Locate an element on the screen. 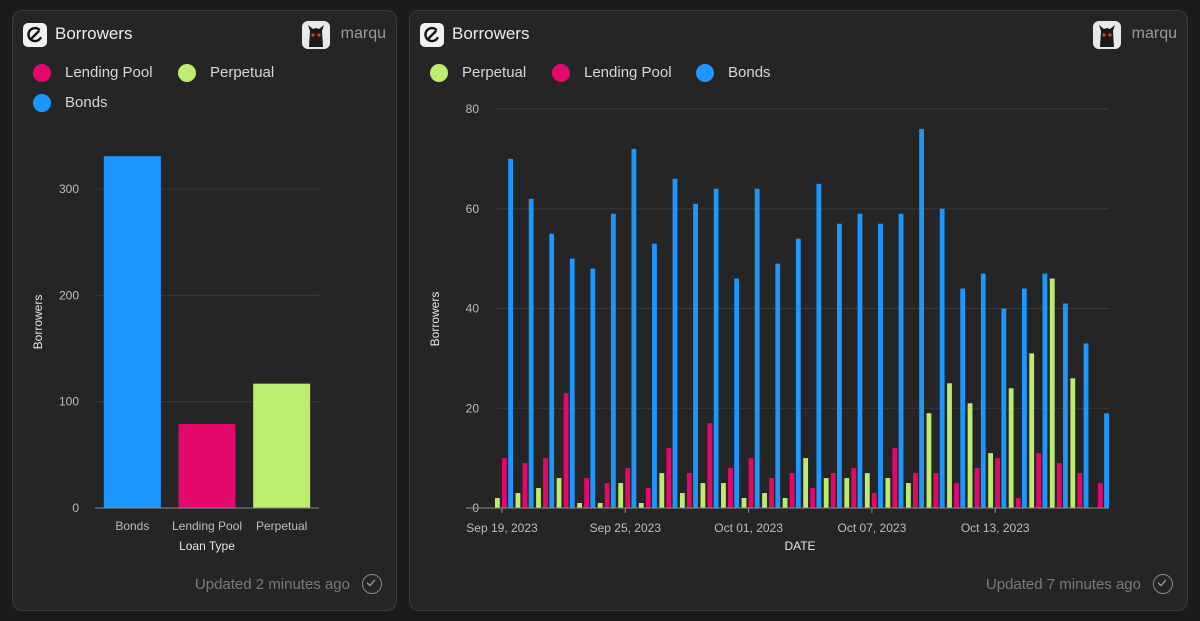 The width and height of the screenshot is (1200, 621). brand-logo-icon is located at coordinates (35, 35).